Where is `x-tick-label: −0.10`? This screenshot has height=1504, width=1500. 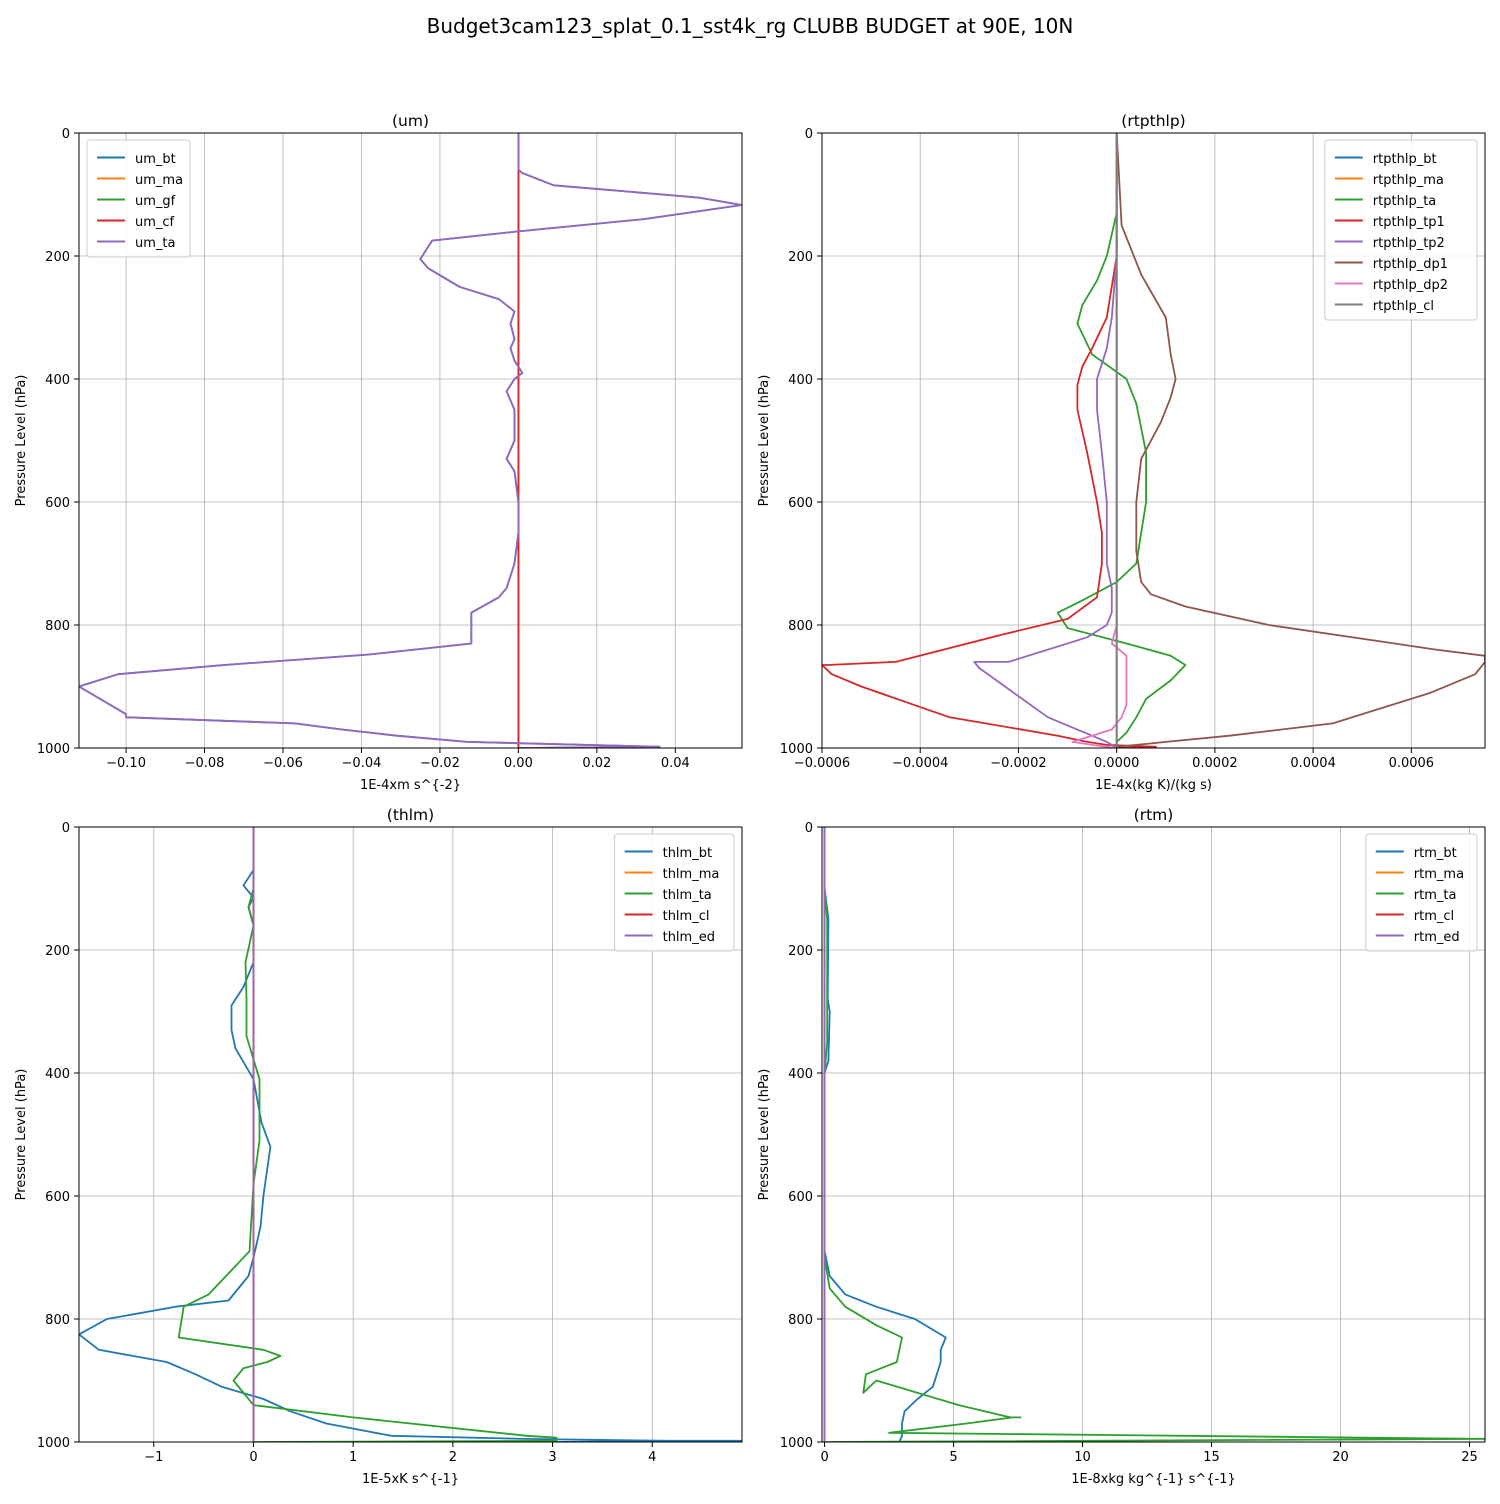 x-tick-label: −0.10 is located at coordinates (126, 763).